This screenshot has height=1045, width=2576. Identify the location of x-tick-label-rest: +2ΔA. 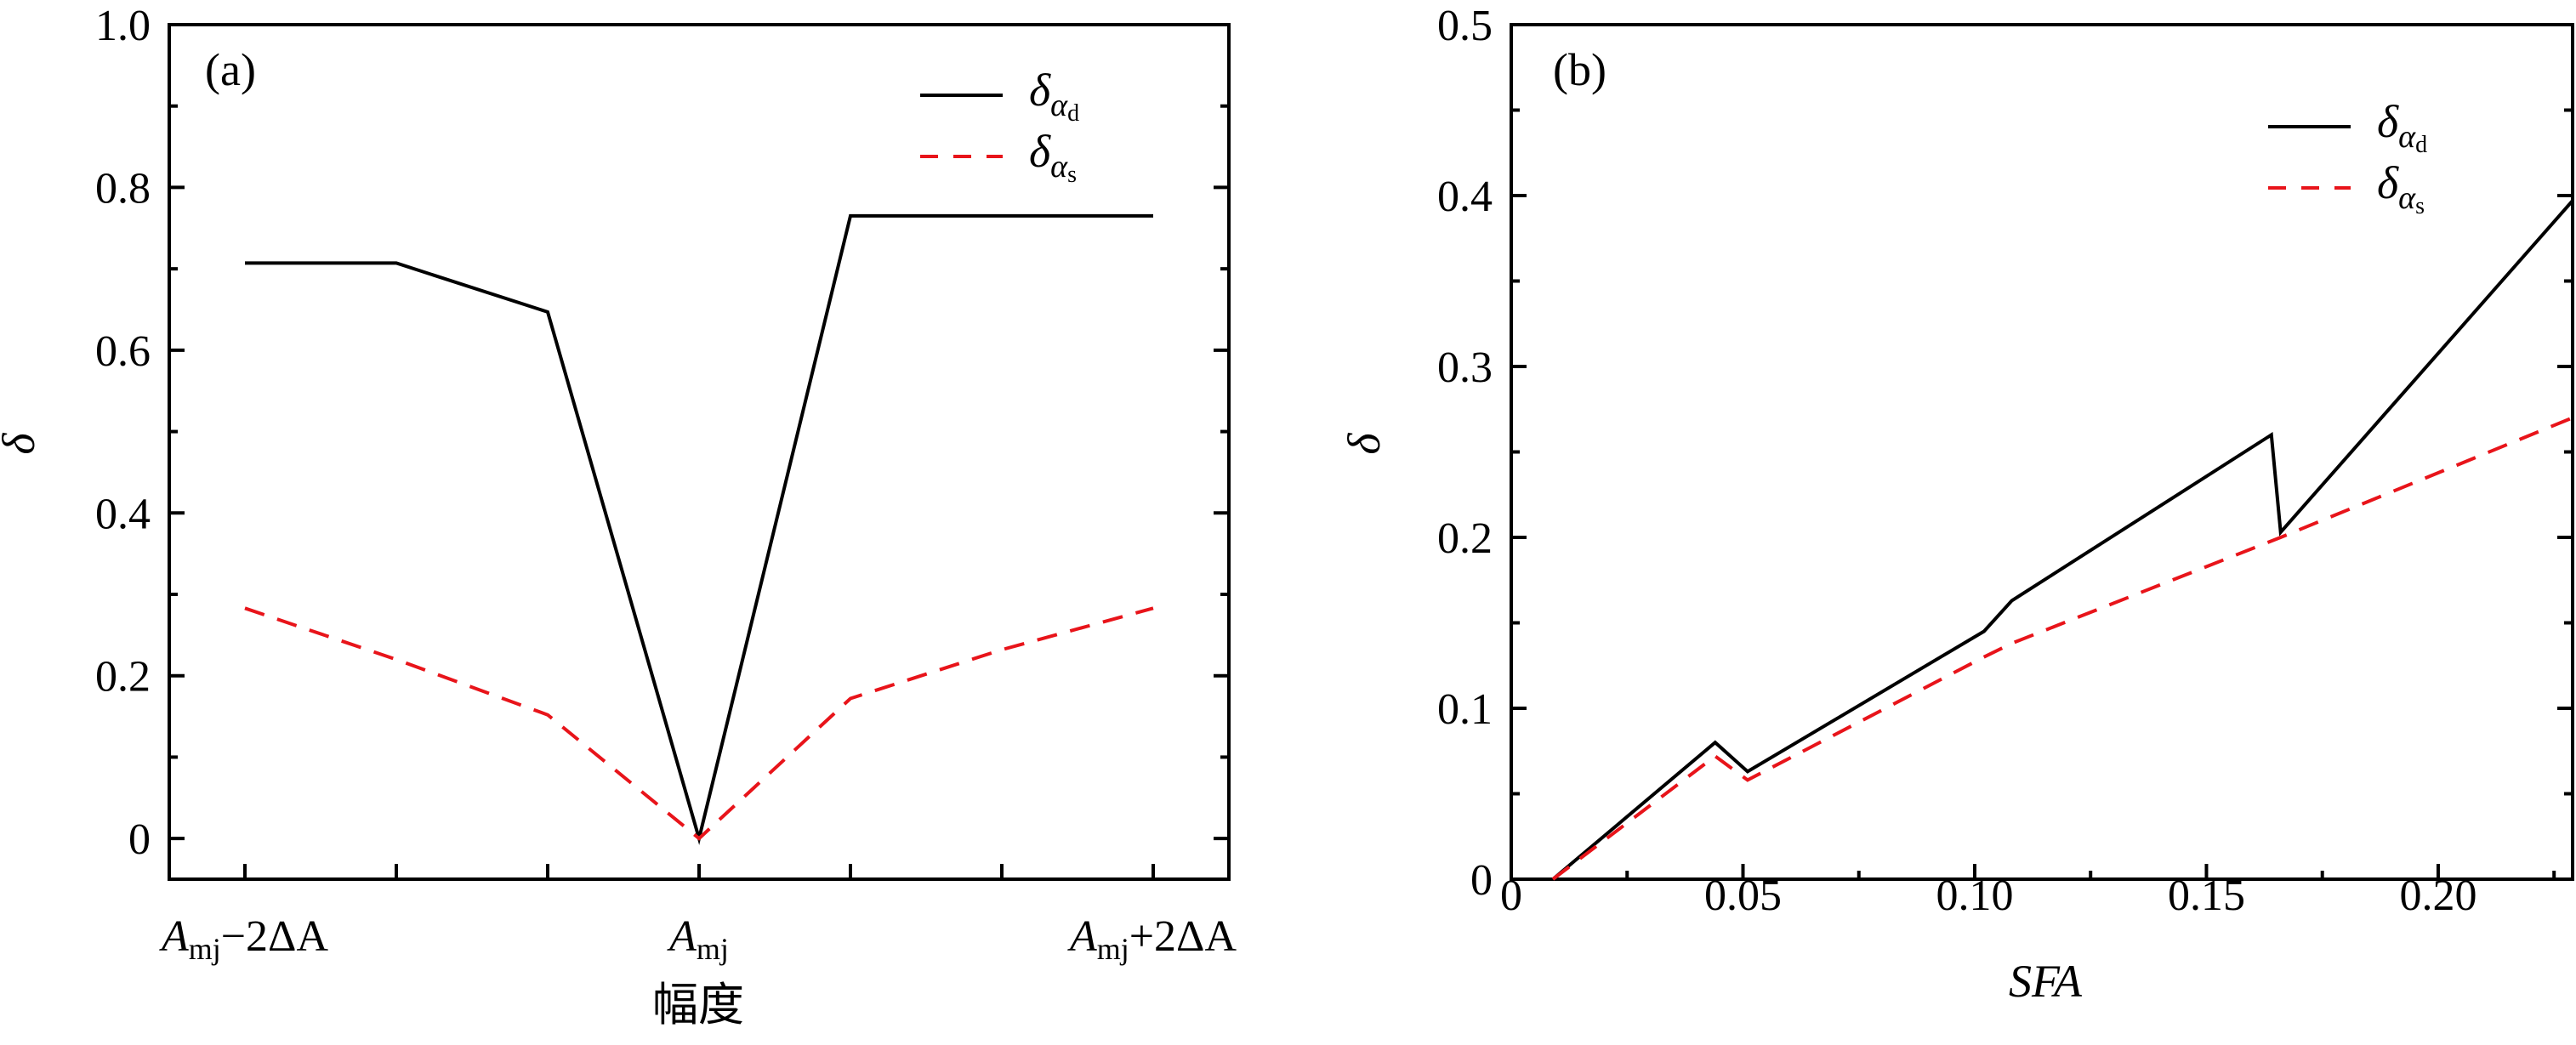
(1183, 936).